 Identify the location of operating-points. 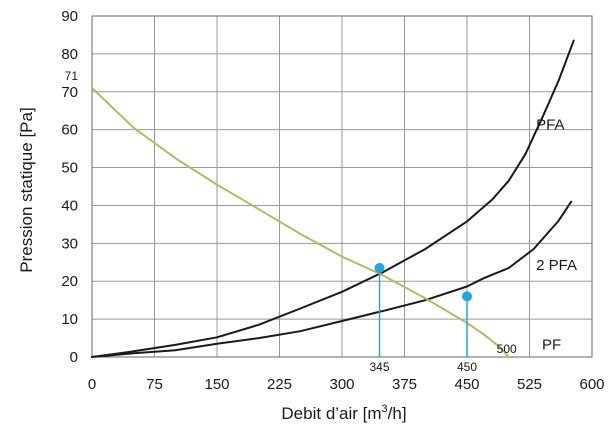
(423, 309).